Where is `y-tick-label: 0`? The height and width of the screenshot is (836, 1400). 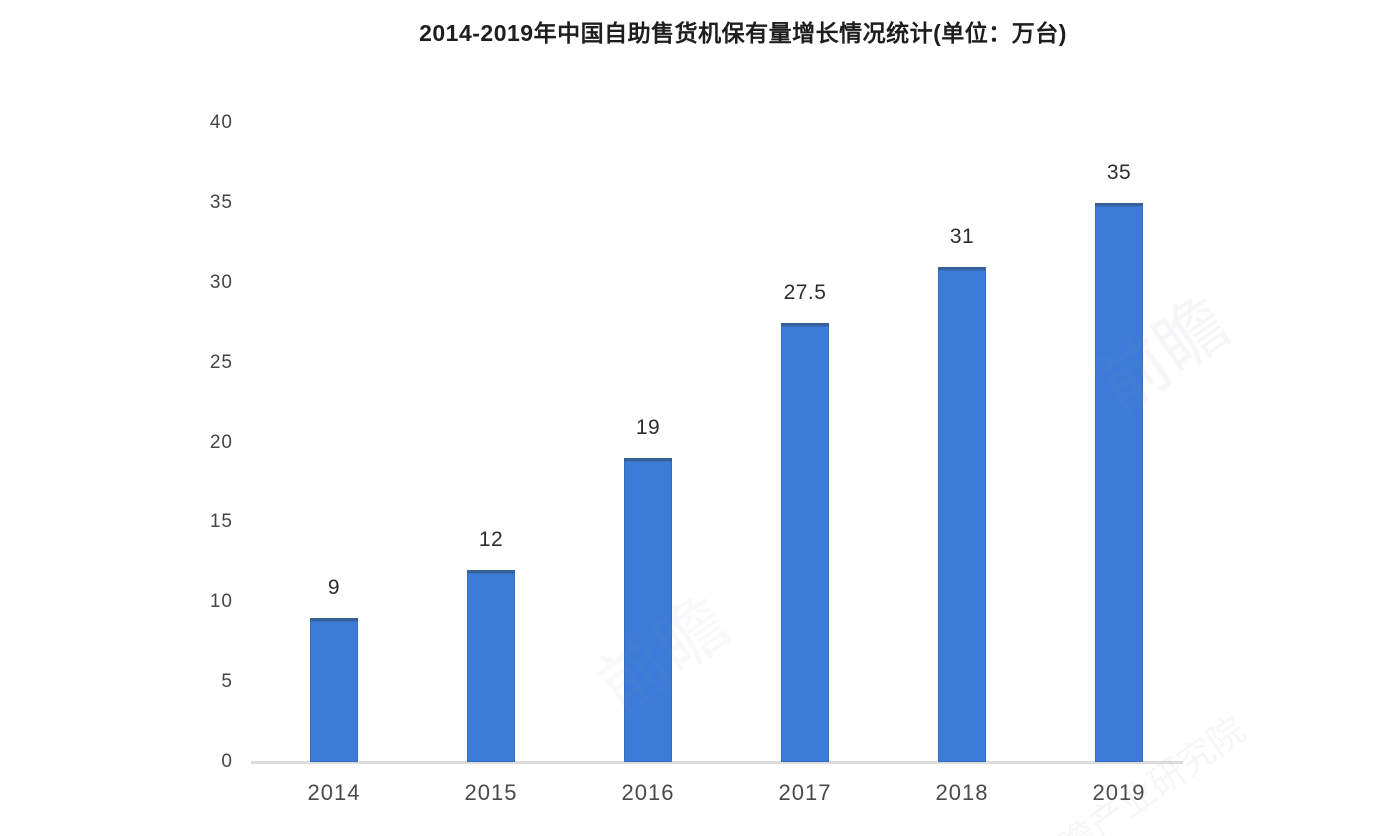
y-tick-label: 0 is located at coordinates (227, 761).